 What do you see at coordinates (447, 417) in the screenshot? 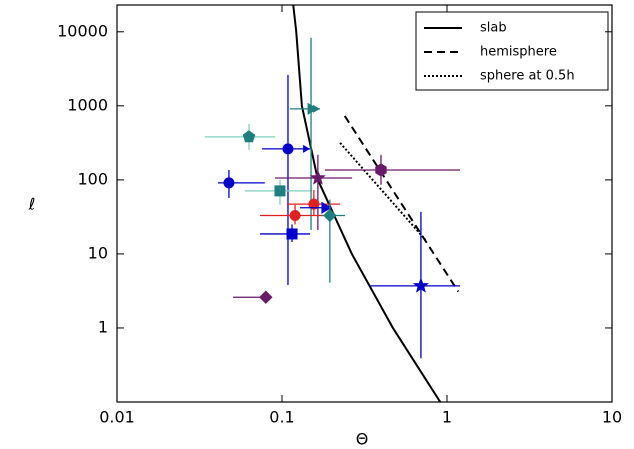
I see `x-tick-label: 1` at bounding box center [447, 417].